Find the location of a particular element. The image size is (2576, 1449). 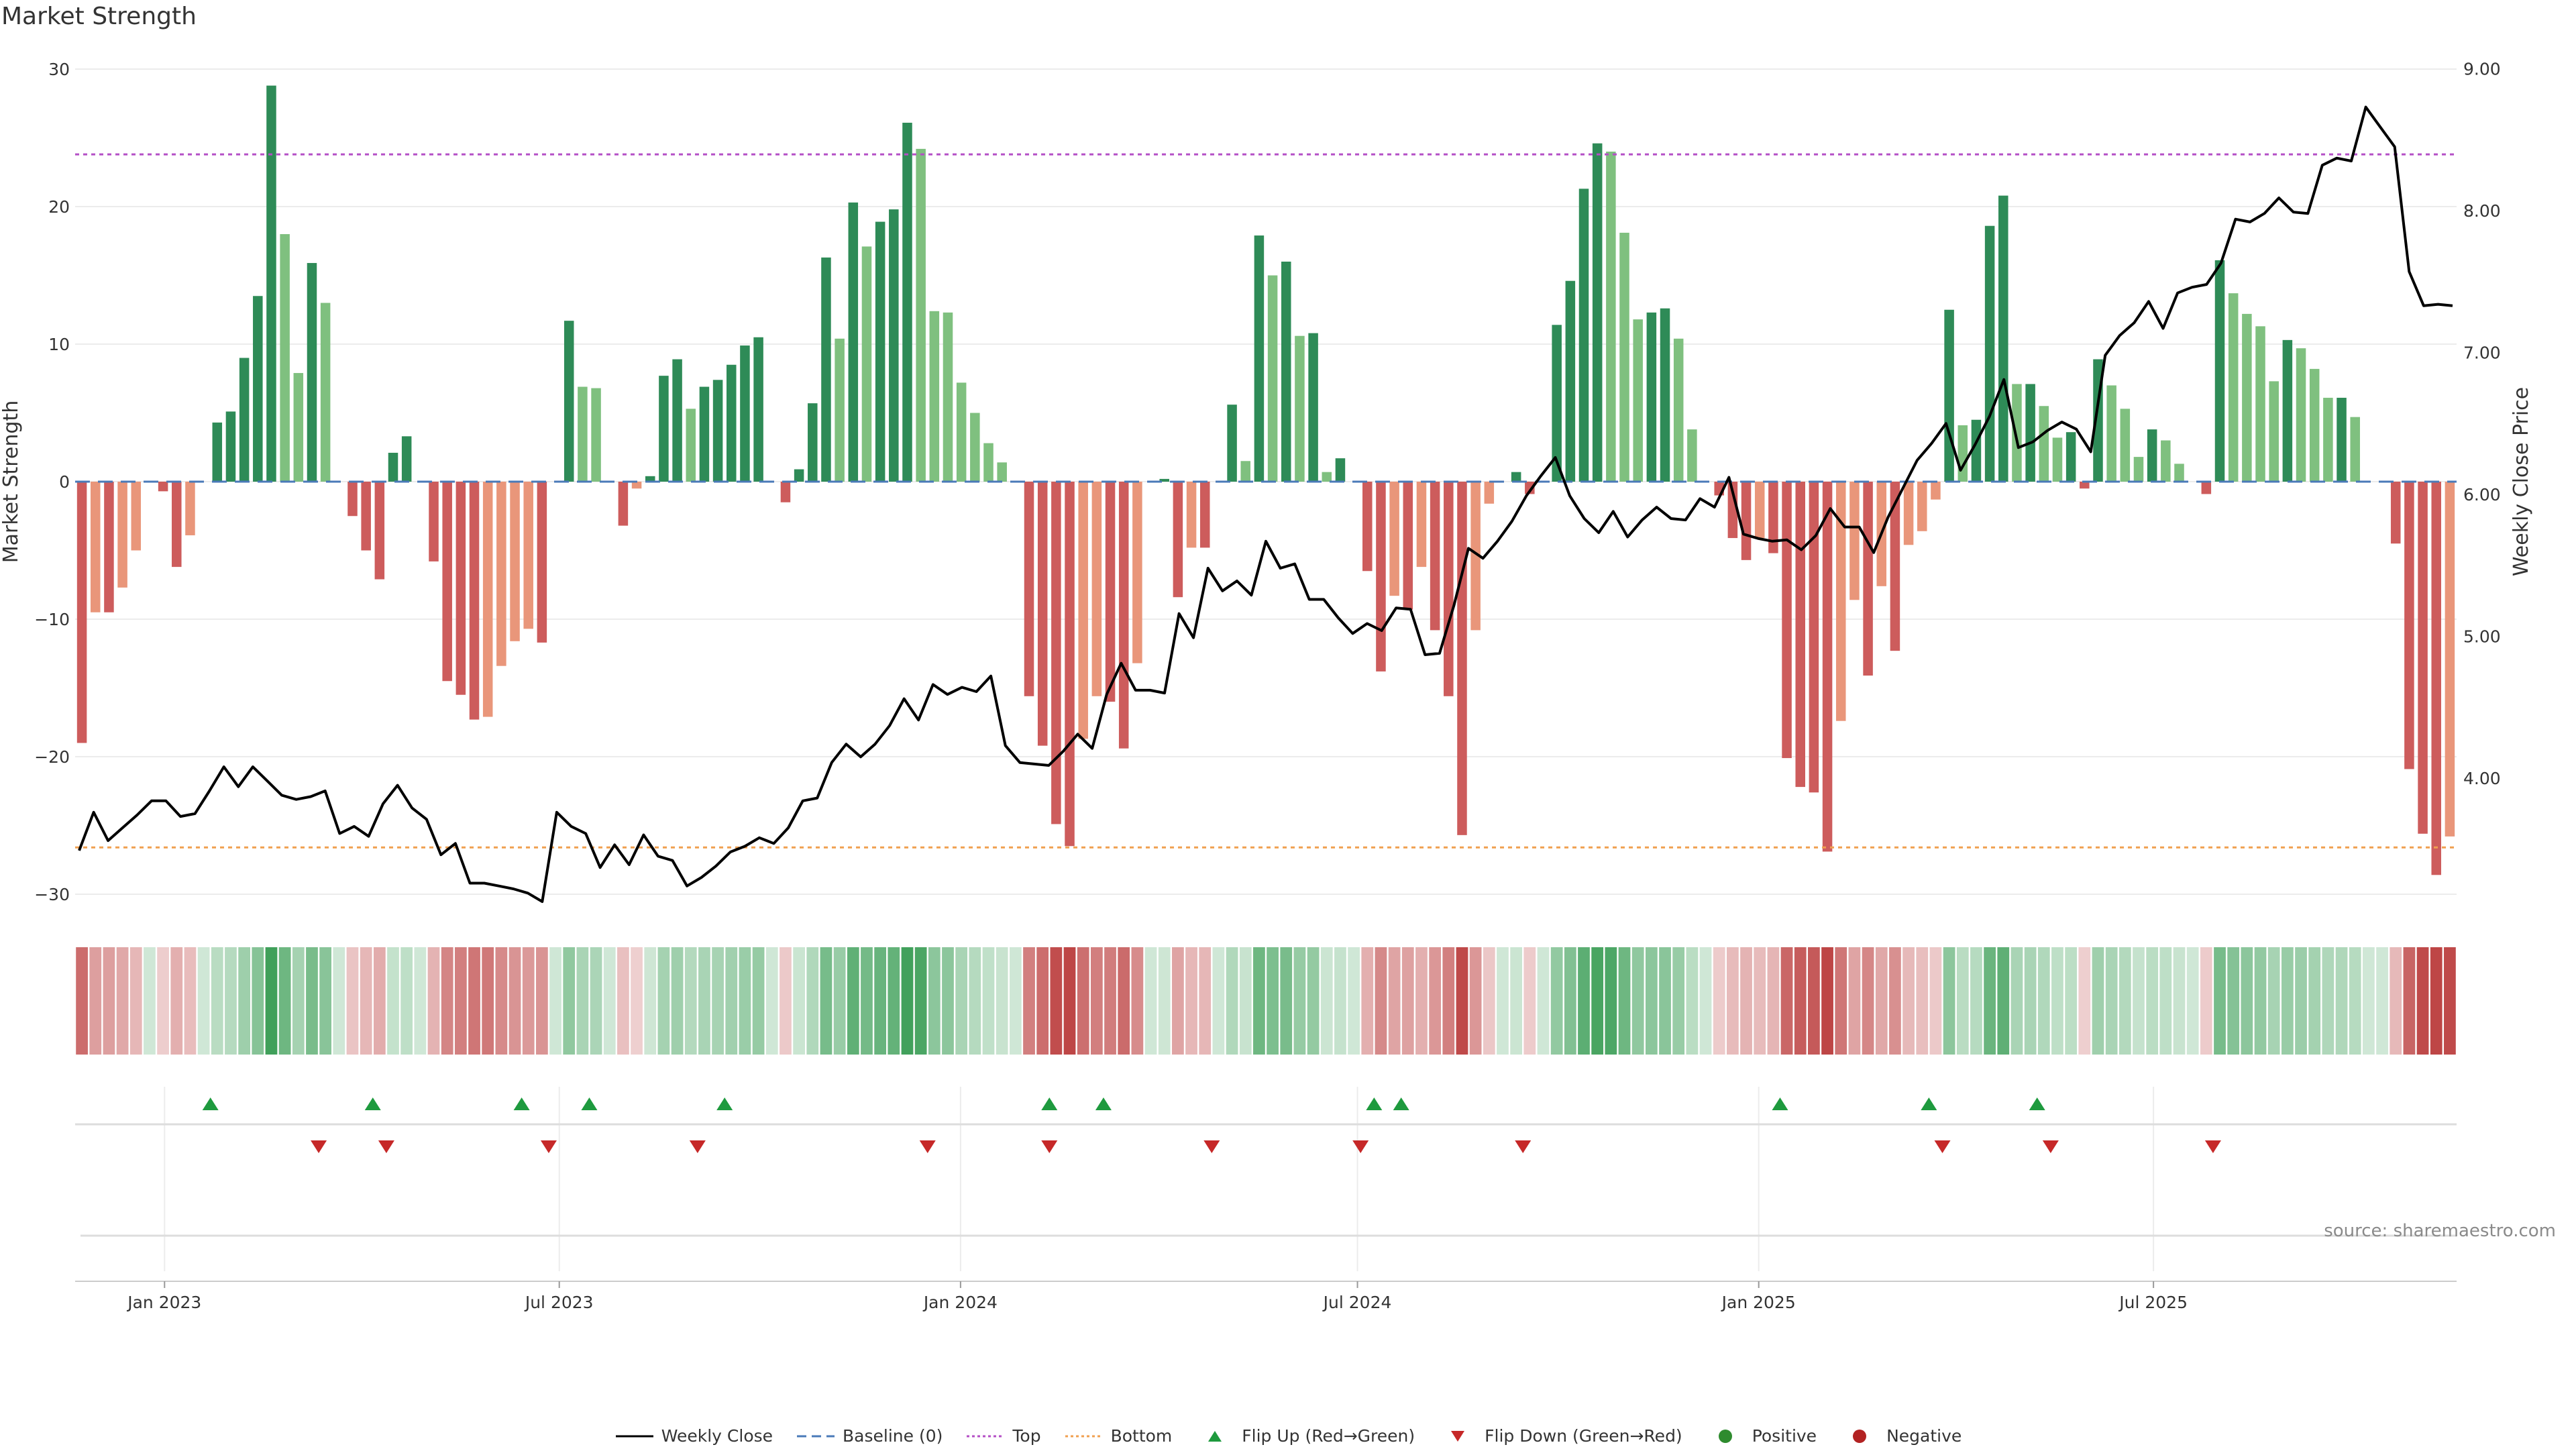

dot-icon is located at coordinates (1725, 1436).